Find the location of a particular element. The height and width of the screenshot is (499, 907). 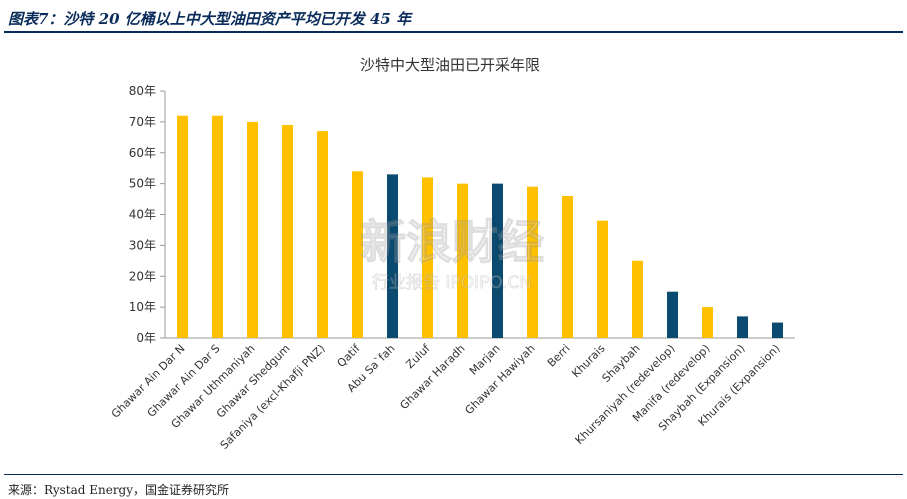

y-tick-label: 60年 is located at coordinates (142, 153).